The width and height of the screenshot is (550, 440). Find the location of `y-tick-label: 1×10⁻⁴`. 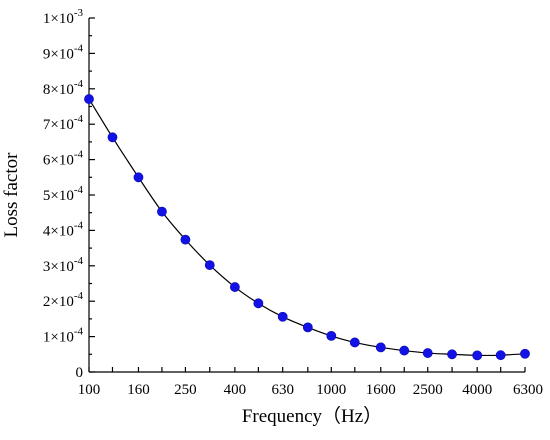

y-tick-label: 1×10⁻⁴ is located at coordinates (63, 336).